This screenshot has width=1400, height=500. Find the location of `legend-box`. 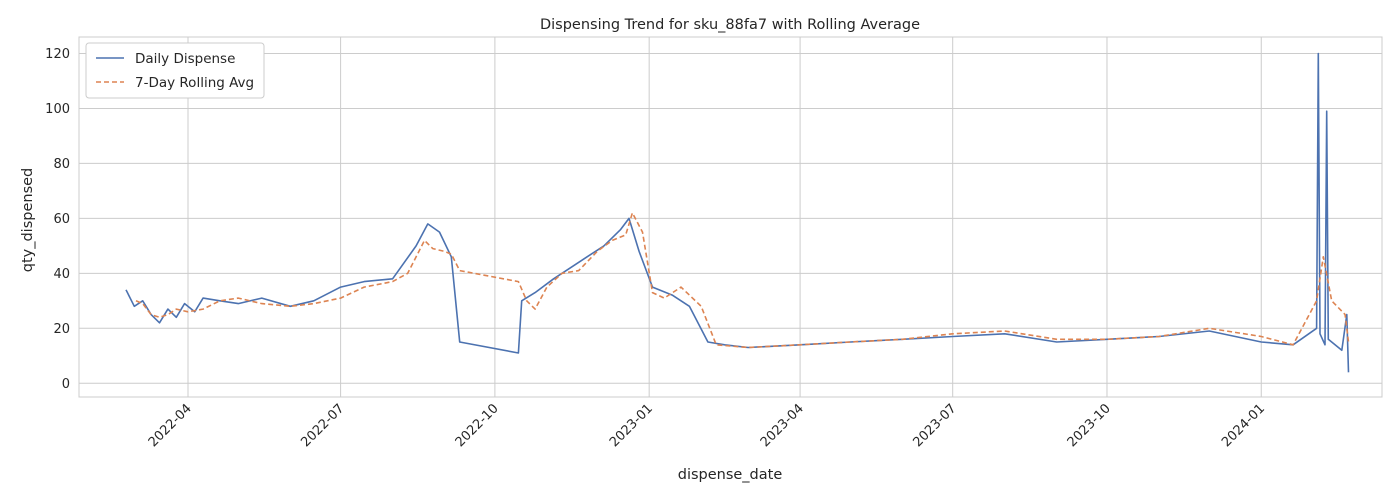

legend-box is located at coordinates (175, 70).